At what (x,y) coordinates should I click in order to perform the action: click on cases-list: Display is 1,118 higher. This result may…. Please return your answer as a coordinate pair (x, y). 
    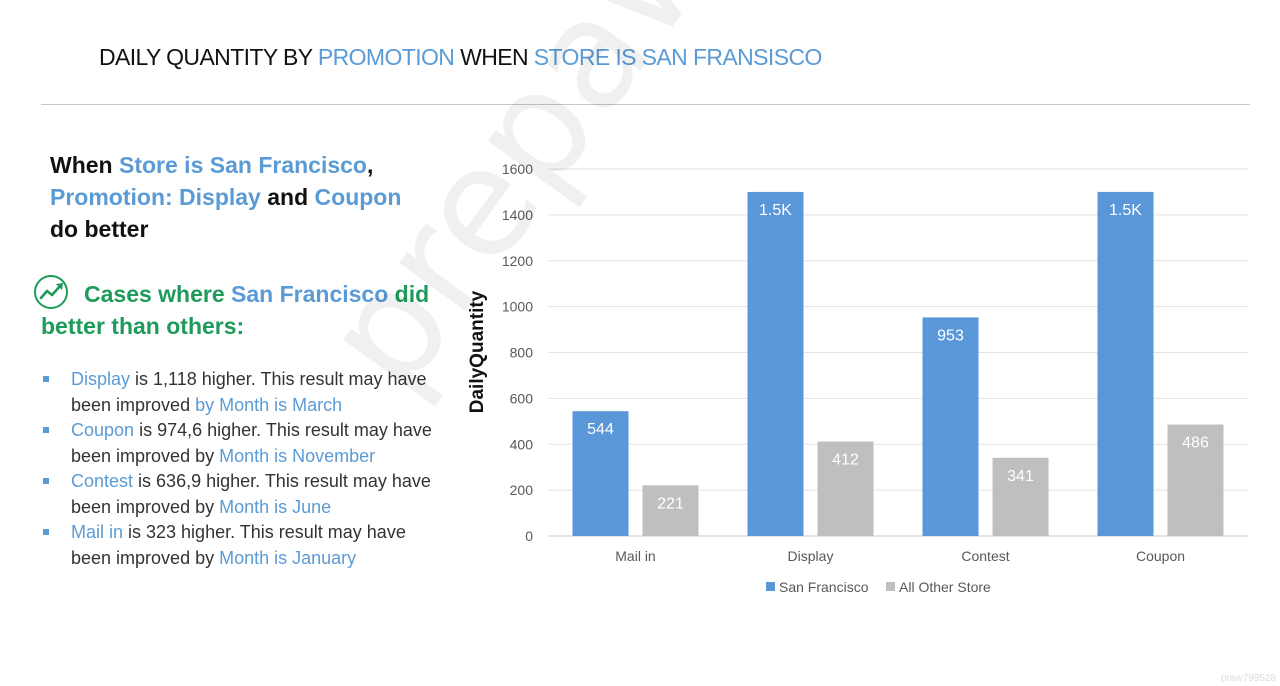
    Looking at the image, I should click on (241, 469).